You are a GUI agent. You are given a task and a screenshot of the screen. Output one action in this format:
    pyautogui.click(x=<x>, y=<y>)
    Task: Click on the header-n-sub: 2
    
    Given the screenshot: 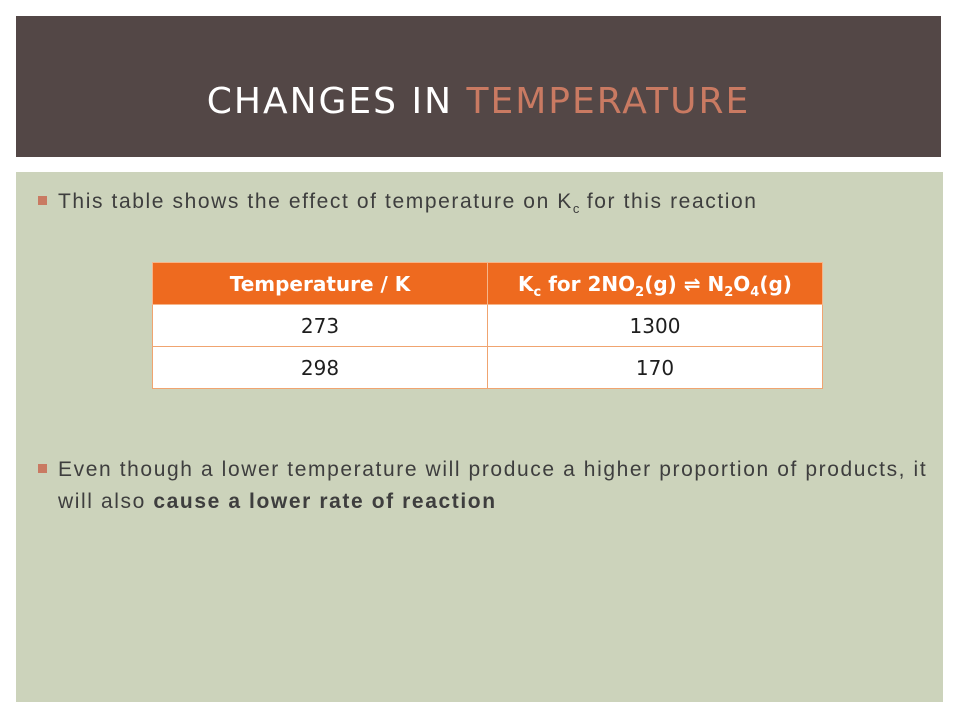 What is the action you would take?
    pyautogui.click(x=729, y=292)
    